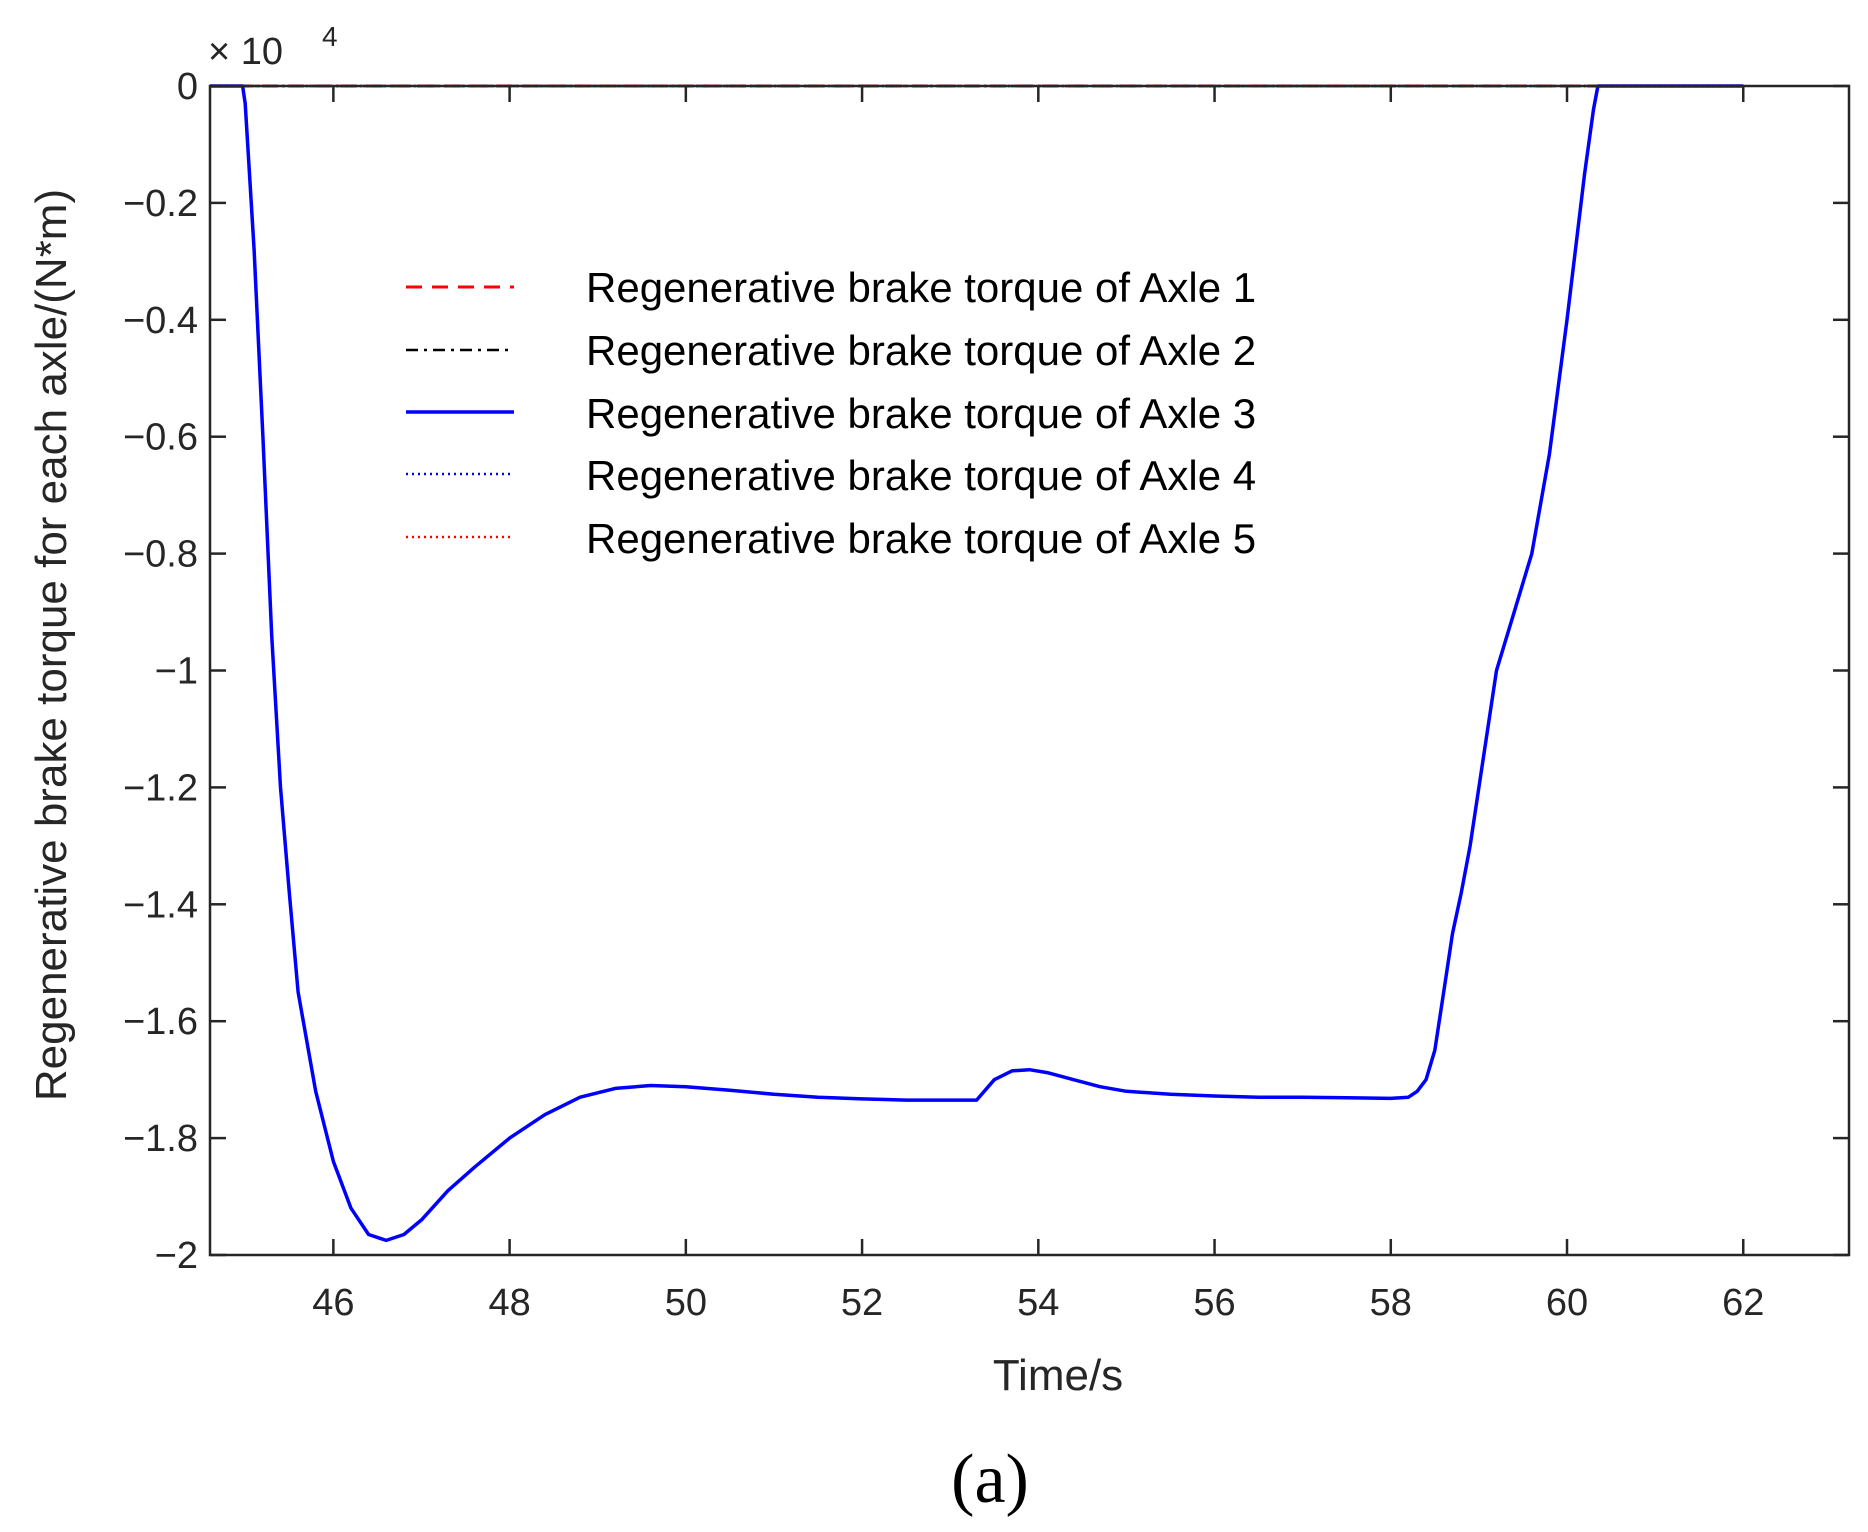 The width and height of the screenshot is (1868, 1532). What do you see at coordinates (509, 1303) in the screenshot?
I see `x-tick-label: 48` at bounding box center [509, 1303].